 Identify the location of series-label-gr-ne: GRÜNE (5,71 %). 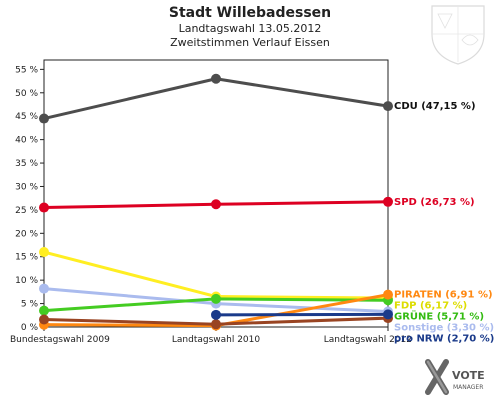
(439, 316).